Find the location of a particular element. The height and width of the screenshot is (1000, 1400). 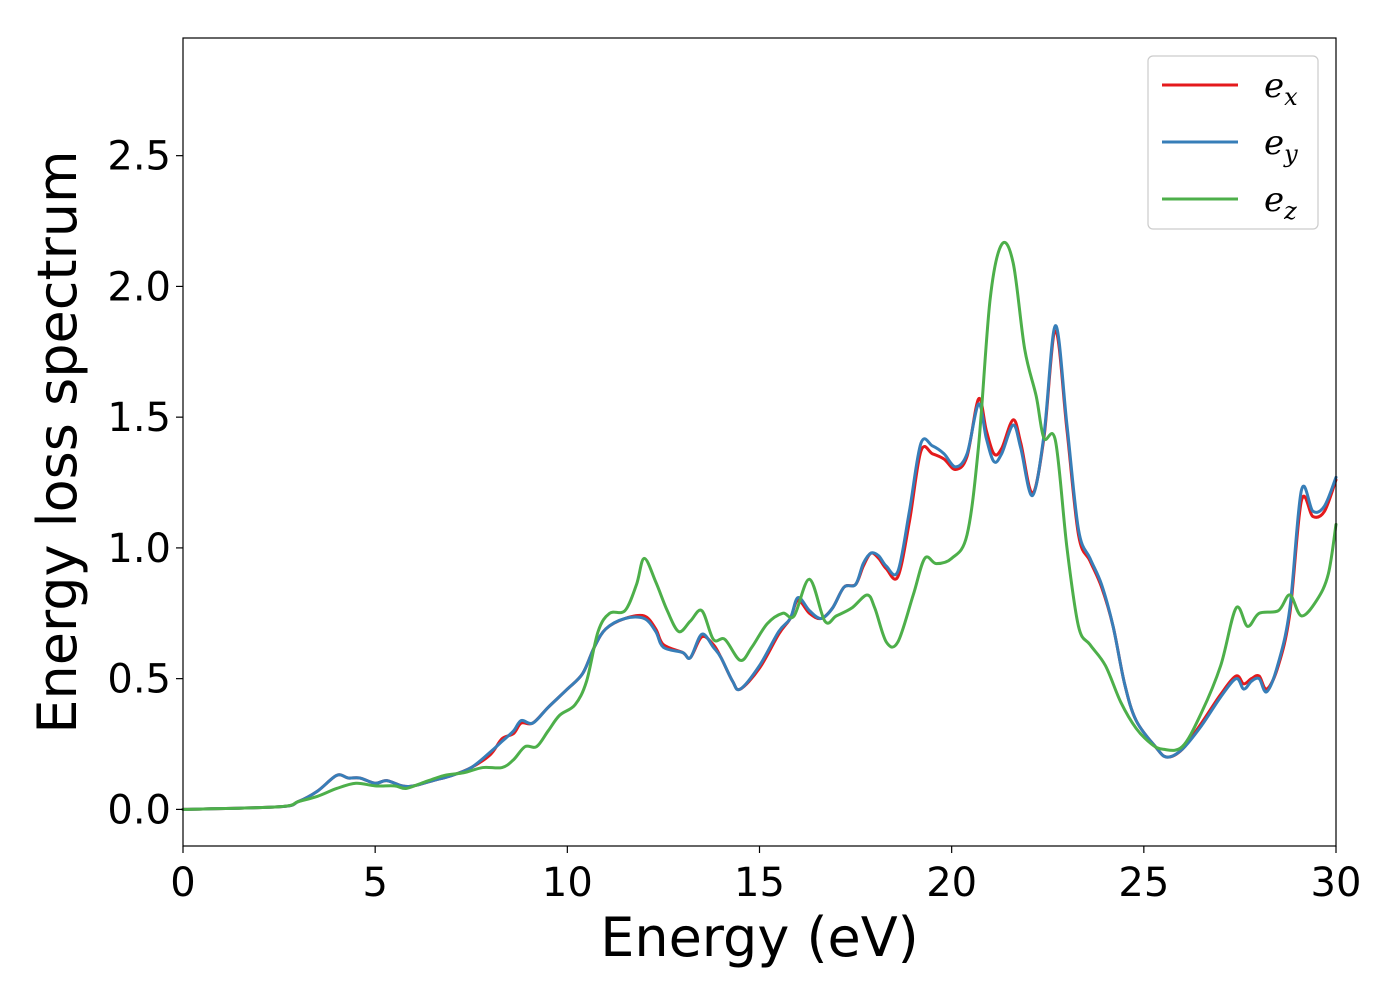

x-axis-label: Energy (eV) is located at coordinates (759, 937).